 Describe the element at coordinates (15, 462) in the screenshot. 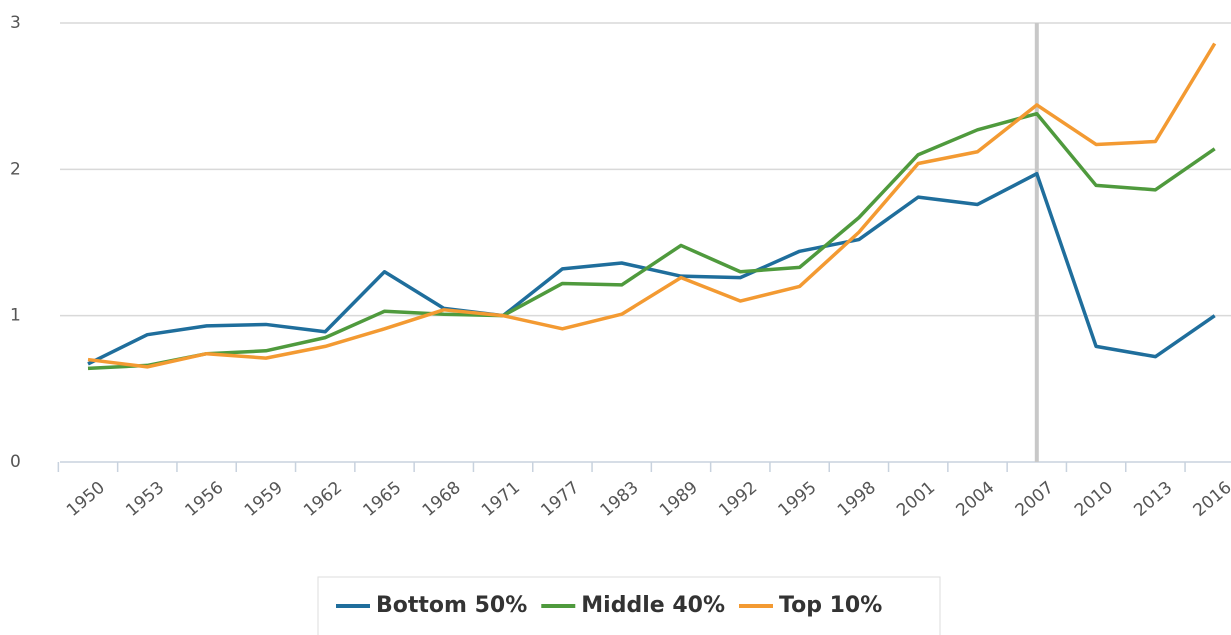

I see `y-tick-label: 0` at that location.